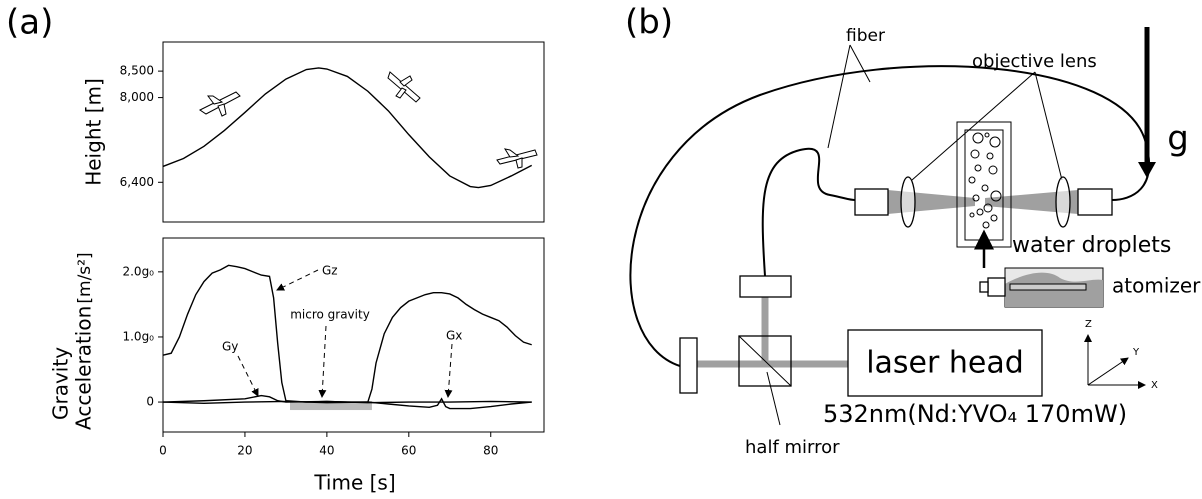  What do you see at coordinates (408, 451) in the screenshot?
I see `x-tick-label: 60` at bounding box center [408, 451].